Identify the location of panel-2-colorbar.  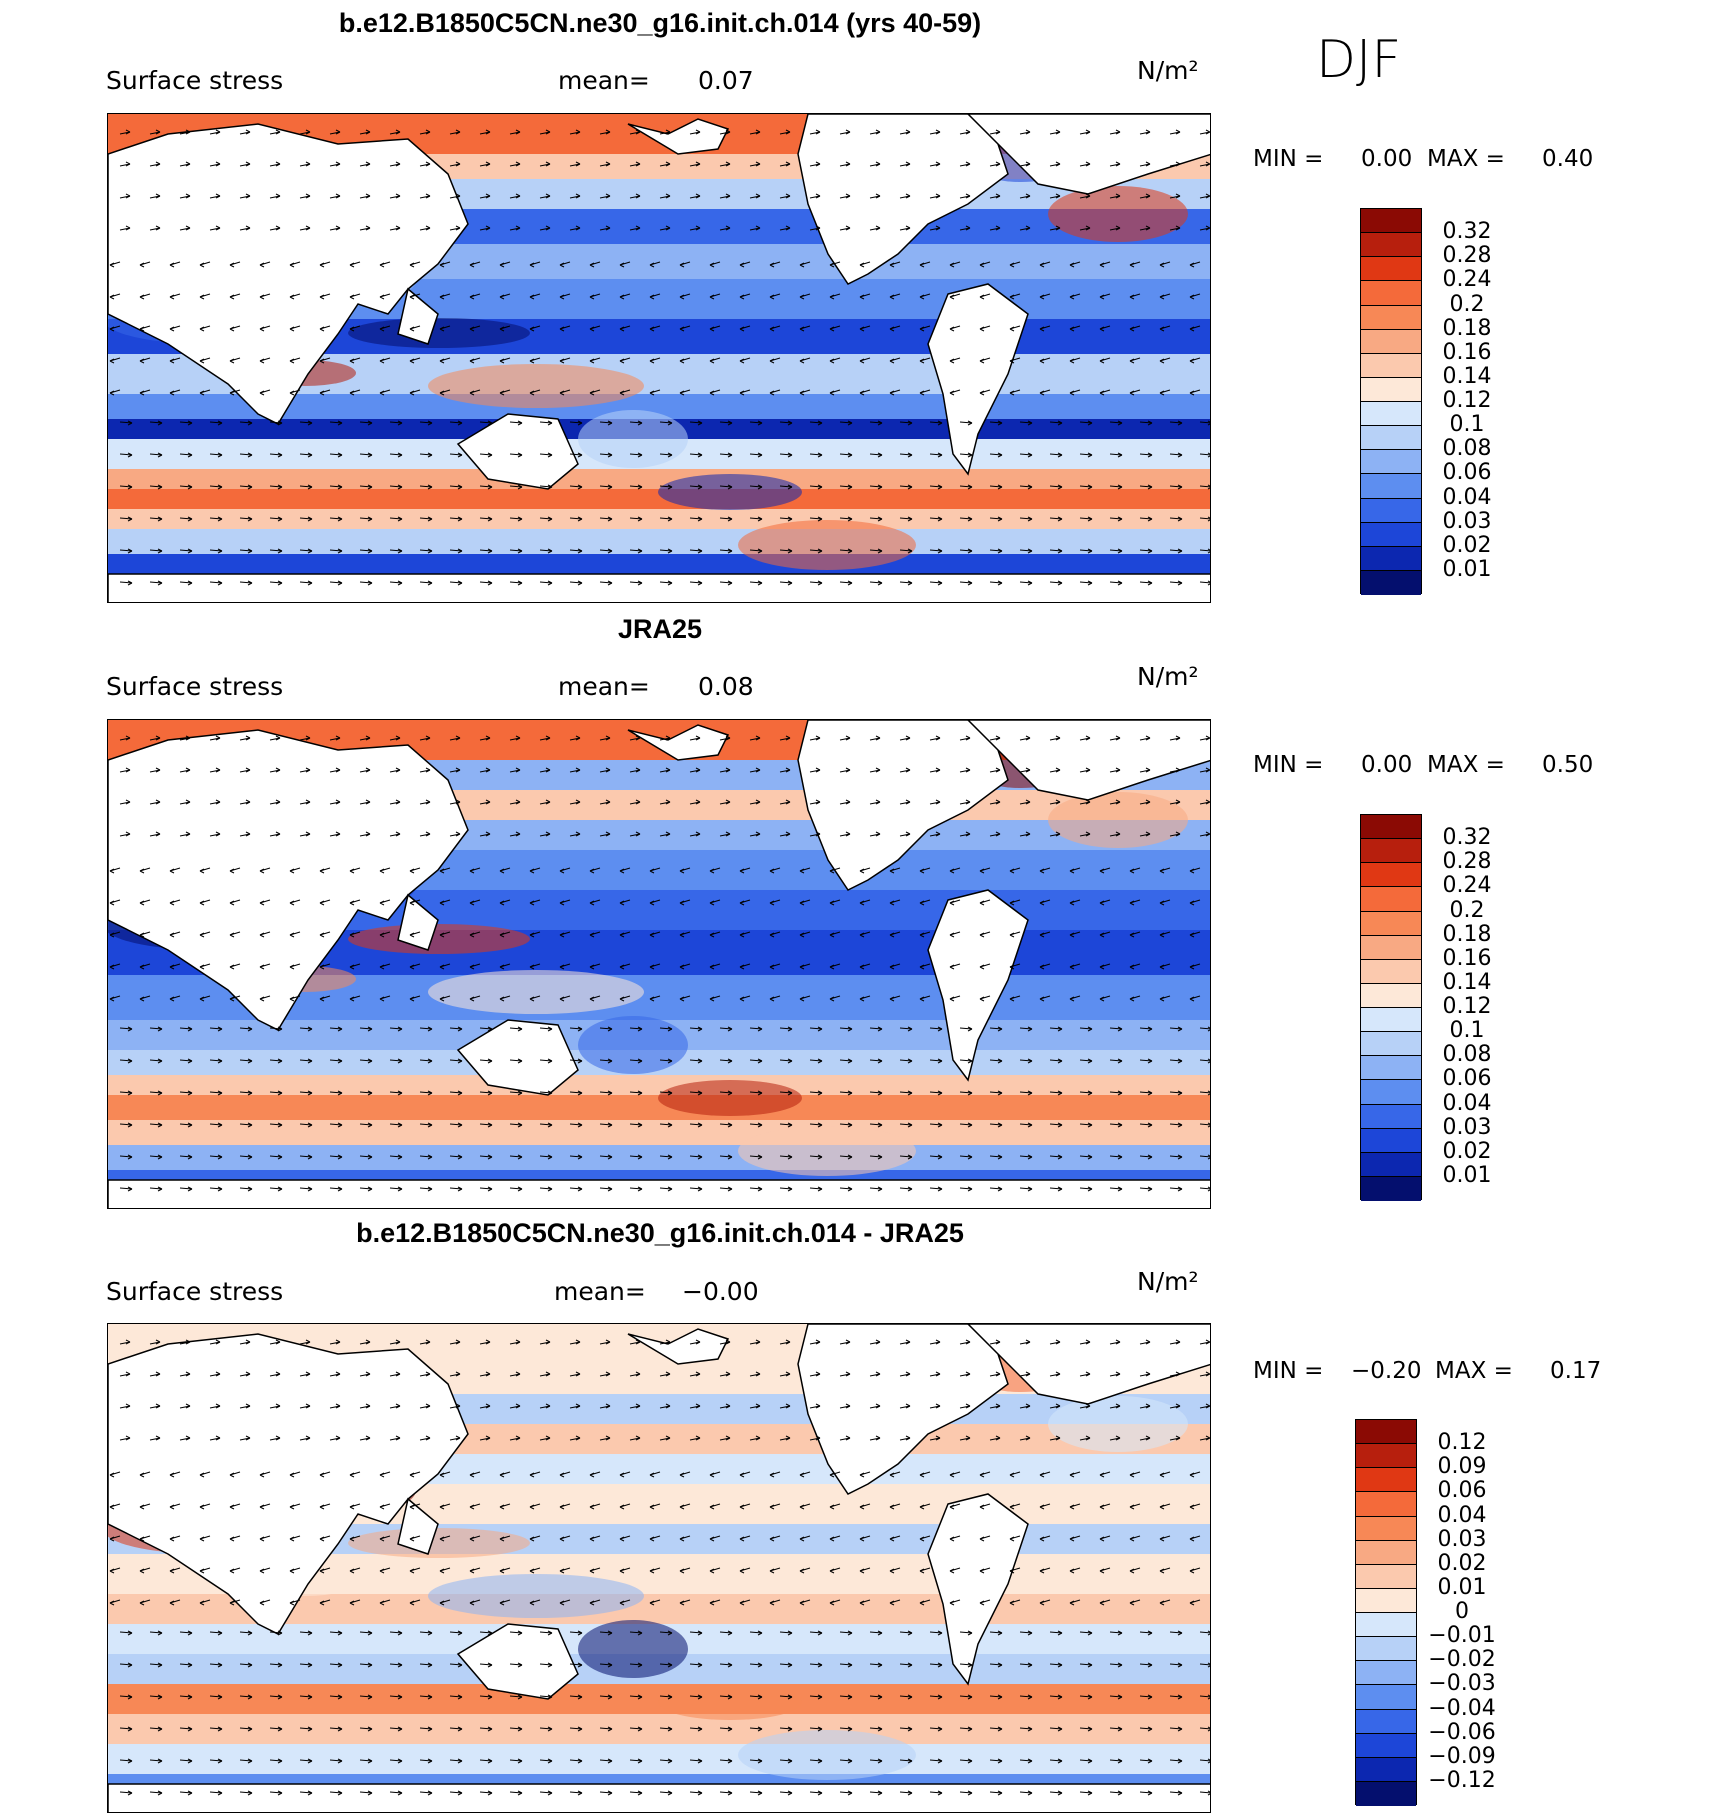
(1391, 1007).